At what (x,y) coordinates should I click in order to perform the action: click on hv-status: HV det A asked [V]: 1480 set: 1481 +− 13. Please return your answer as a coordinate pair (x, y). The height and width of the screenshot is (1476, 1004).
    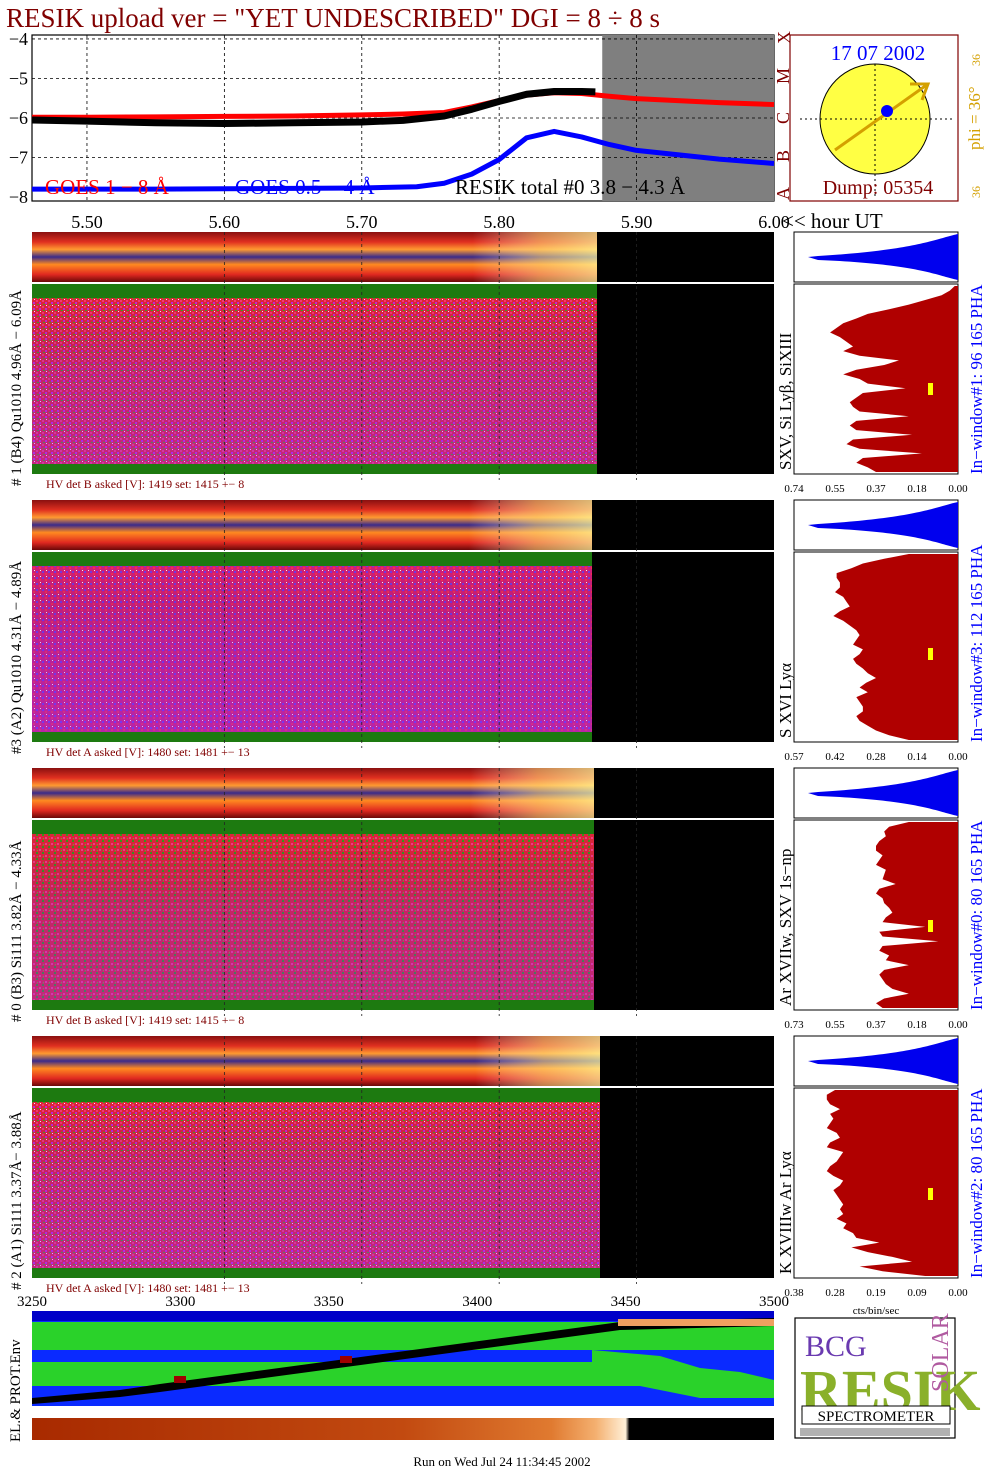
    Looking at the image, I should click on (148, 752).